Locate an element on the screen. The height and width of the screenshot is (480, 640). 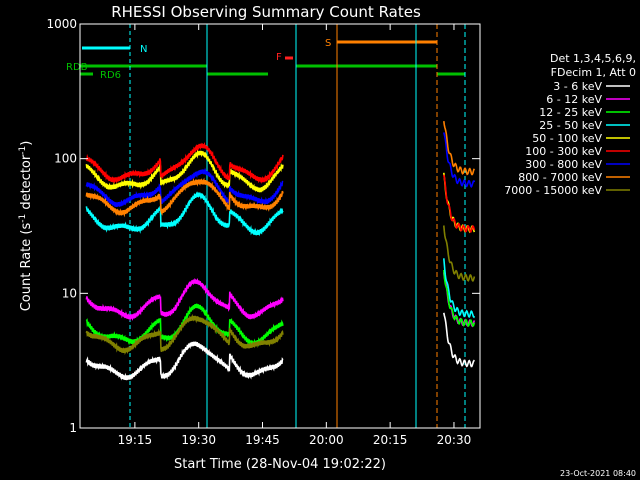
legend-label-7: 800 - 7000 keV is located at coordinates (560, 177).